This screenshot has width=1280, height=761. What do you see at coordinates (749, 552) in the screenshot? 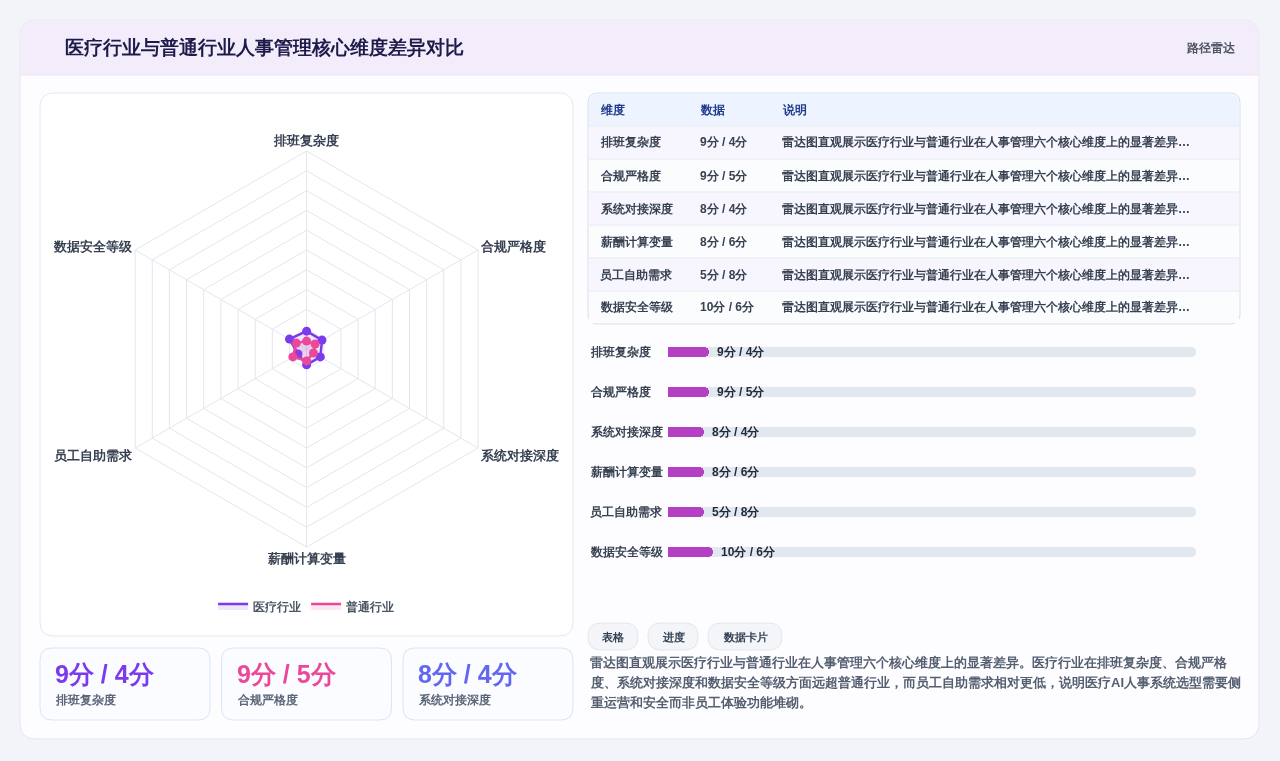
I see `data-label: 10分 / 6分` at bounding box center [749, 552].